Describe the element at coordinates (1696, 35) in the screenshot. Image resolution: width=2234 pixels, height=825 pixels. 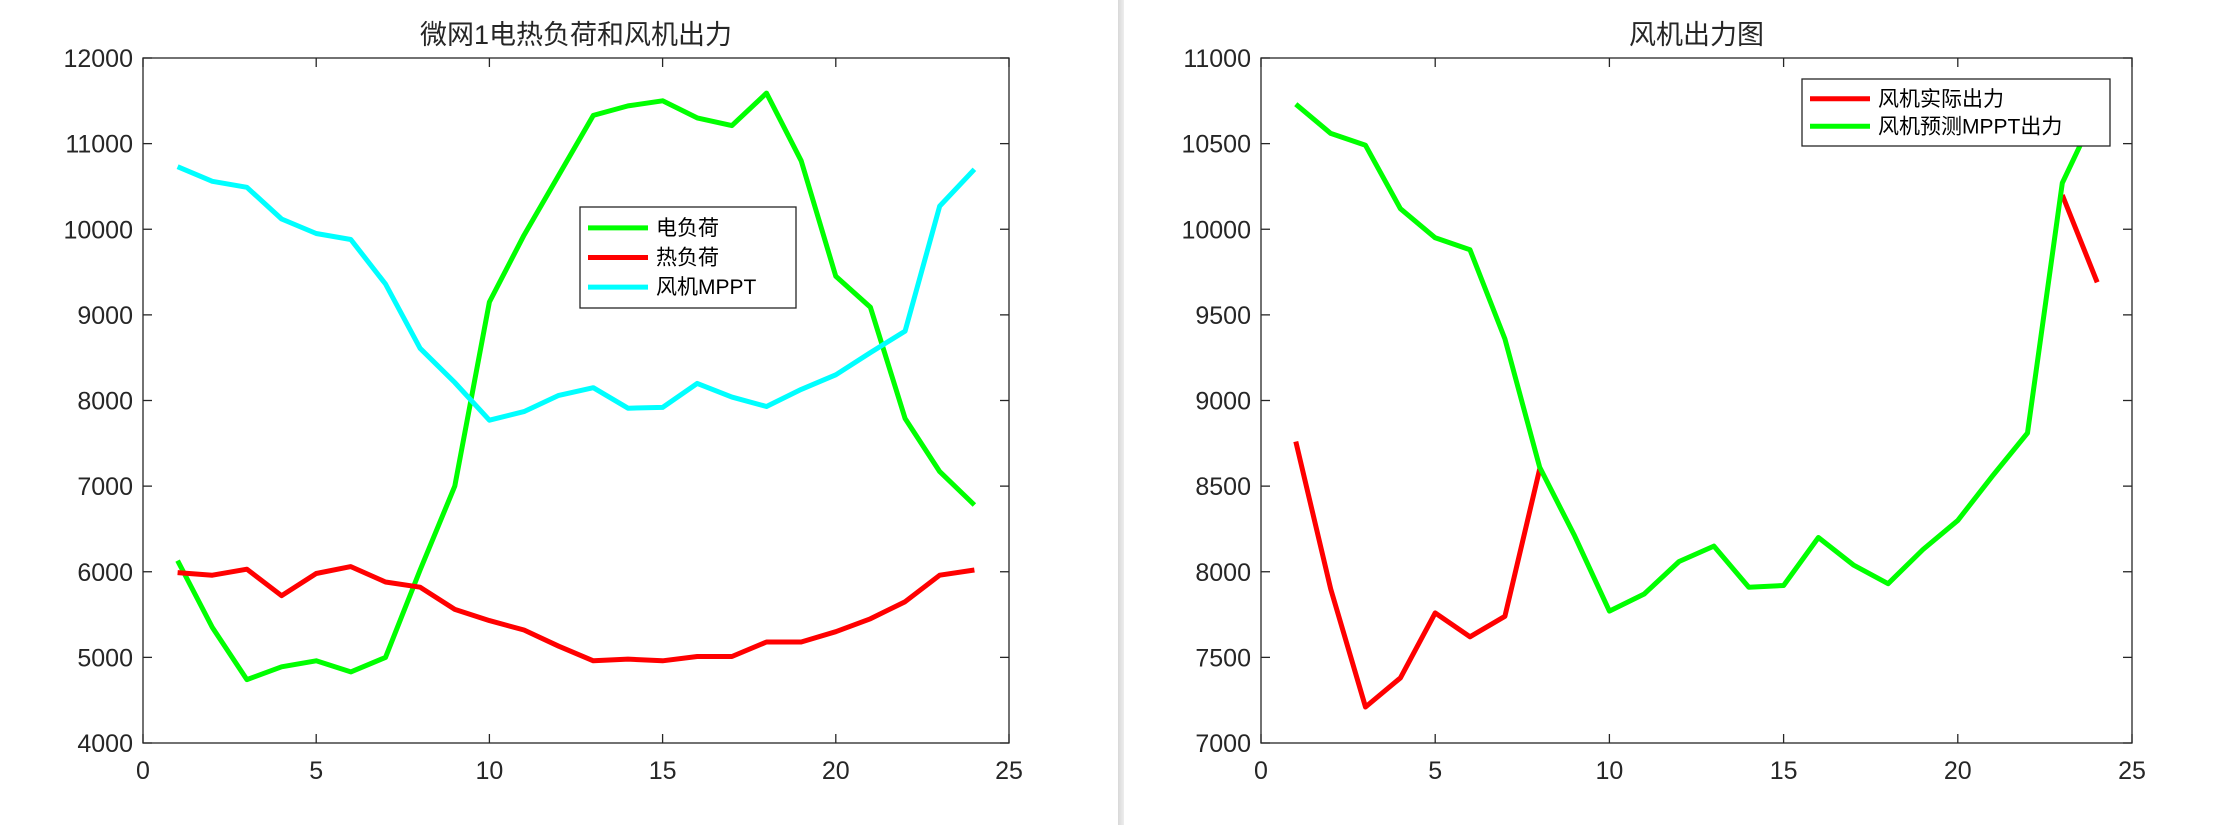
I see `chart-title: 风机出力图` at that location.